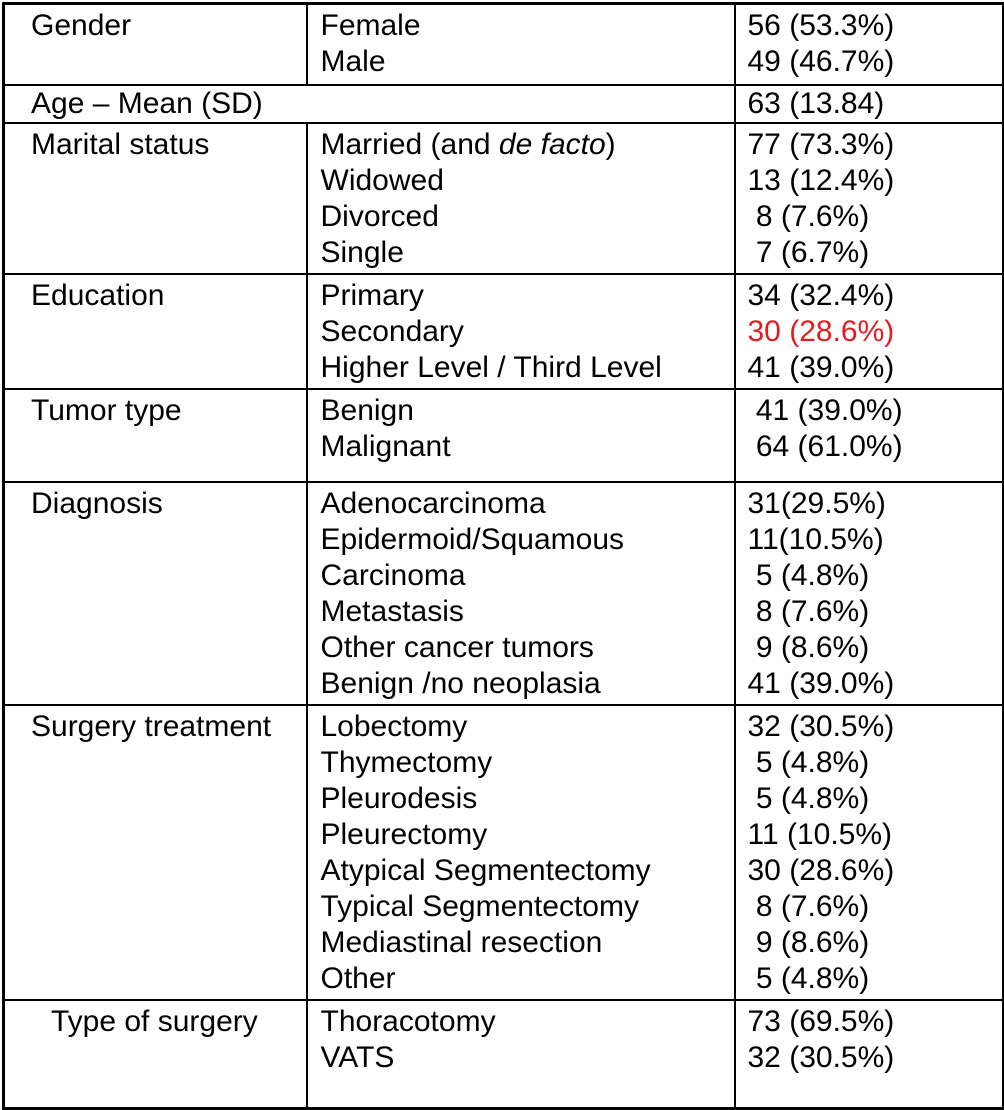 This screenshot has width=1004, height=1110. I want to click on value-text: 7 (6.7%), so click(808, 252).